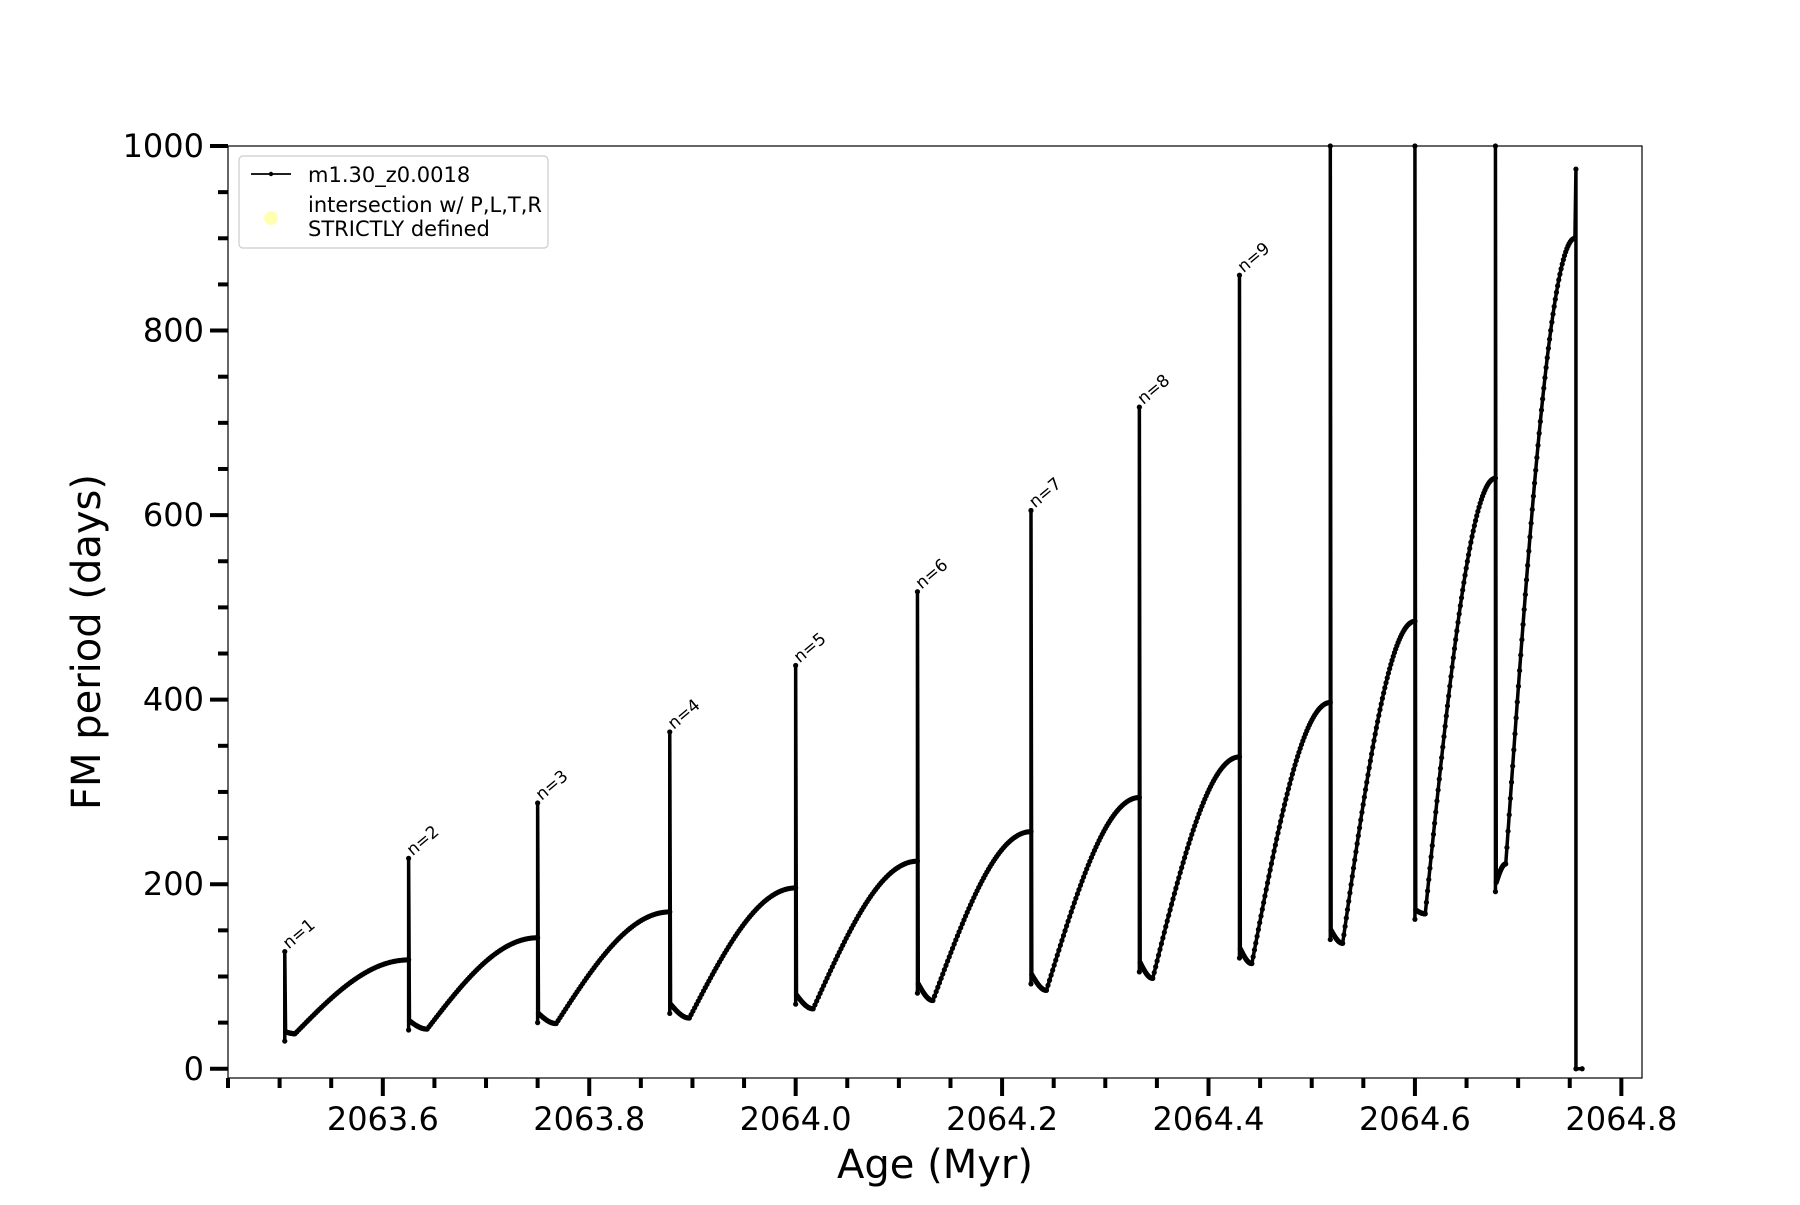 Image resolution: width=1800 pixels, height=1205 pixels. What do you see at coordinates (810, 648) in the screenshot?
I see `pulse-label: n=5` at bounding box center [810, 648].